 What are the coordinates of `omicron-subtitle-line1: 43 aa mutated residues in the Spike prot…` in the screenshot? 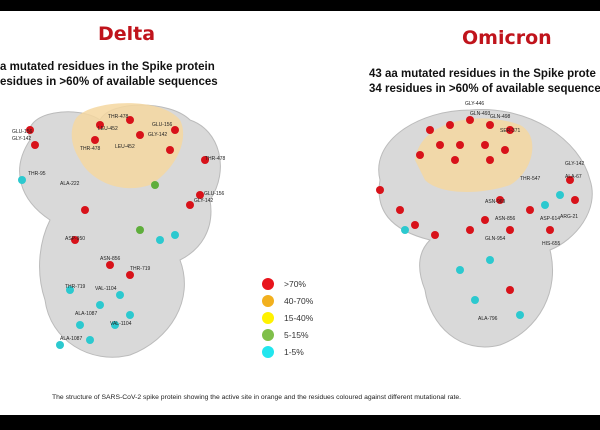 It's located at (482, 74).